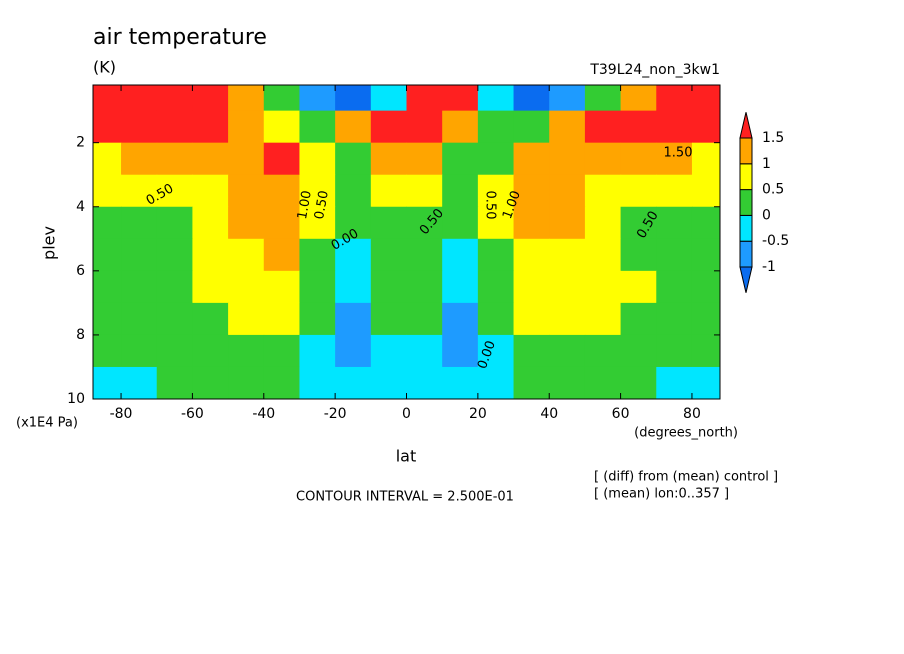 Image resolution: width=904 pixels, height=654 pixels. Describe the element at coordinates (80, 271) in the screenshot. I see `y-tick-label: 6` at that location.